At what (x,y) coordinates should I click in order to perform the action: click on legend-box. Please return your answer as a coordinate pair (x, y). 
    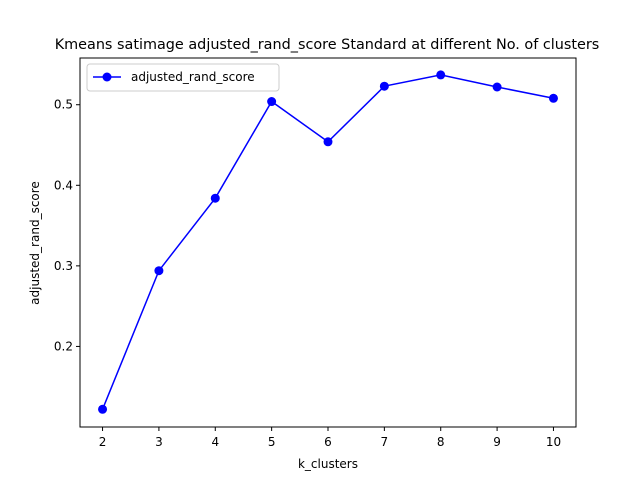
    Looking at the image, I should click on (183, 77).